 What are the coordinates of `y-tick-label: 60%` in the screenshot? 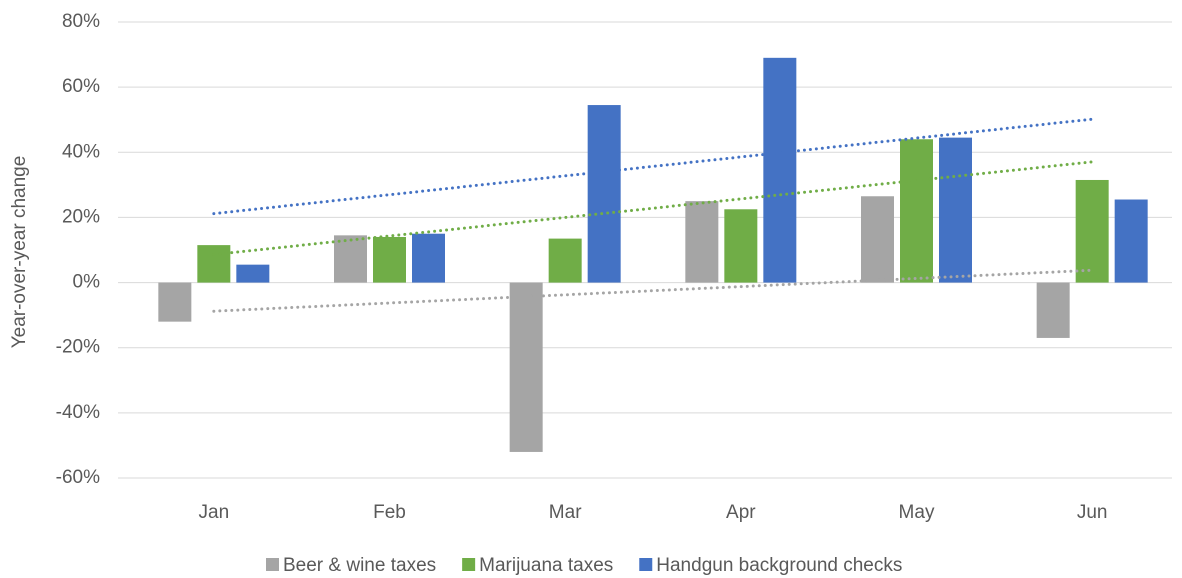 It's located at (81, 86).